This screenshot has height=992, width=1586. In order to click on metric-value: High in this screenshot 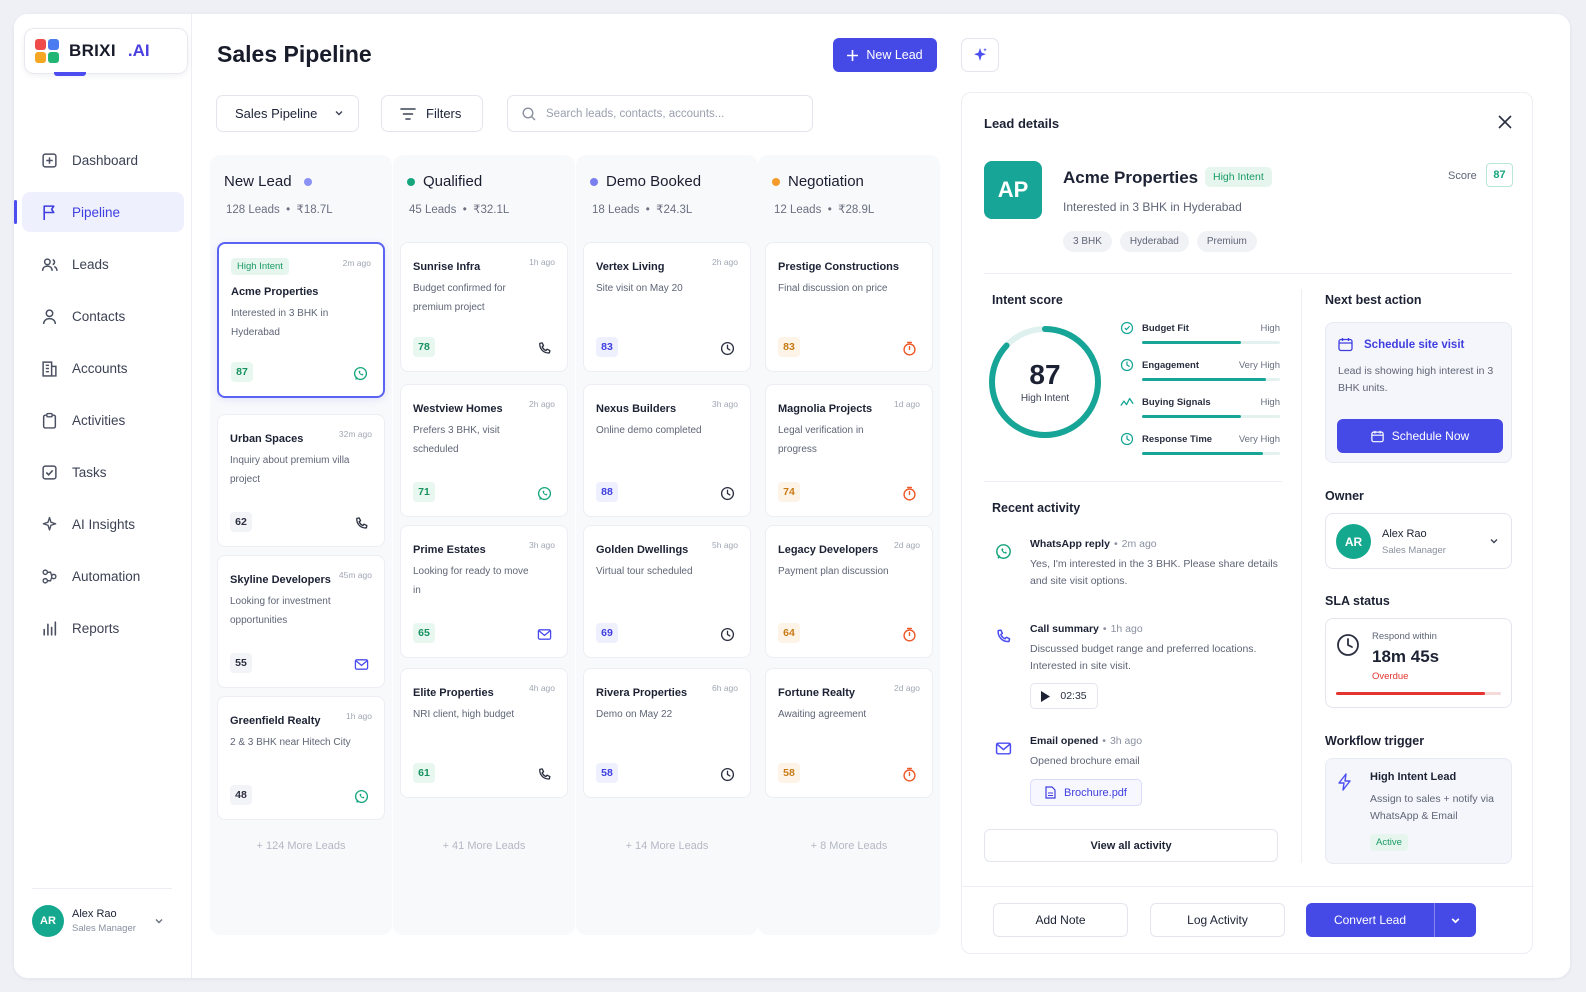, I will do `click(1270, 328)`.